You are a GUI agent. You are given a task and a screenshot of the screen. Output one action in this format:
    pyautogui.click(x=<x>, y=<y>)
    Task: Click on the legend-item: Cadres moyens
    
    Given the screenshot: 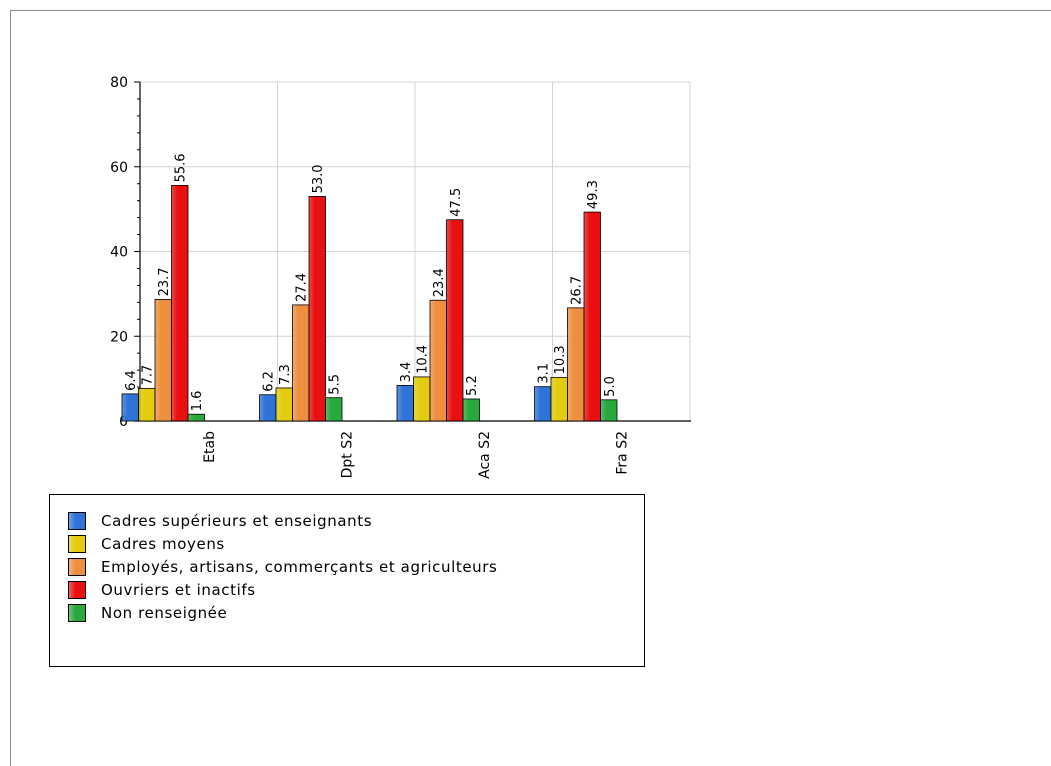 What is the action you would take?
    pyautogui.click(x=146, y=544)
    